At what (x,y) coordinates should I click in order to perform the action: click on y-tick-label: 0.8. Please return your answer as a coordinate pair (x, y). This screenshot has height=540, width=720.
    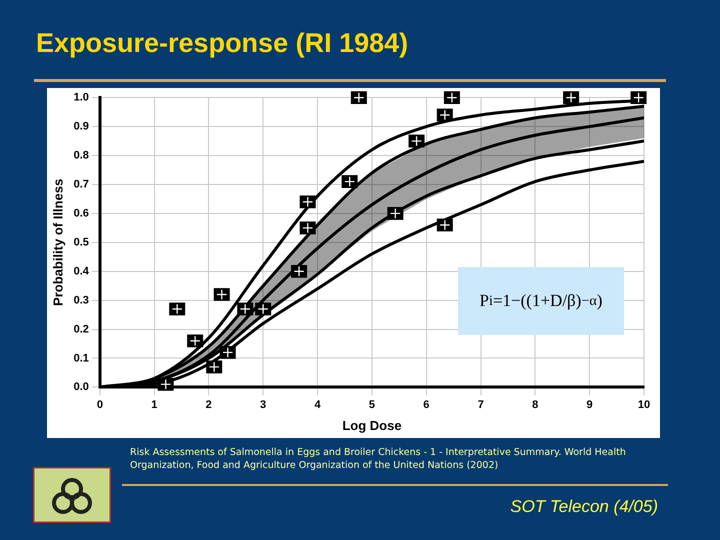
    Looking at the image, I should click on (81, 156).